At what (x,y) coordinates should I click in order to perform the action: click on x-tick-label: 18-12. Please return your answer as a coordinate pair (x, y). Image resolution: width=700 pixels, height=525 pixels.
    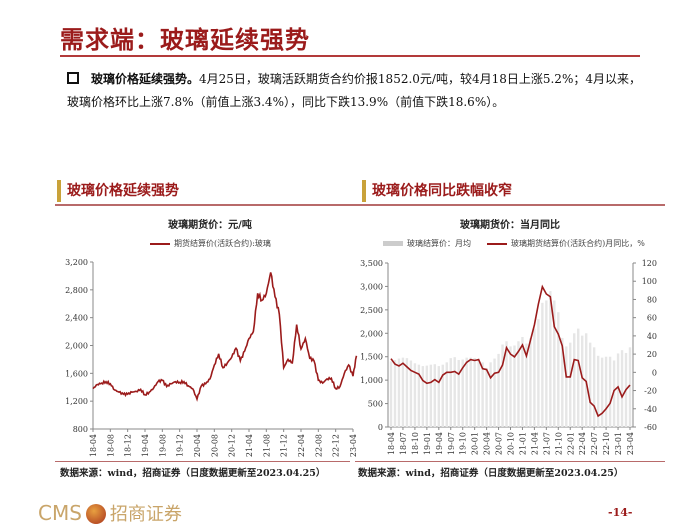
    Looking at the image, I should click on (128, 445).